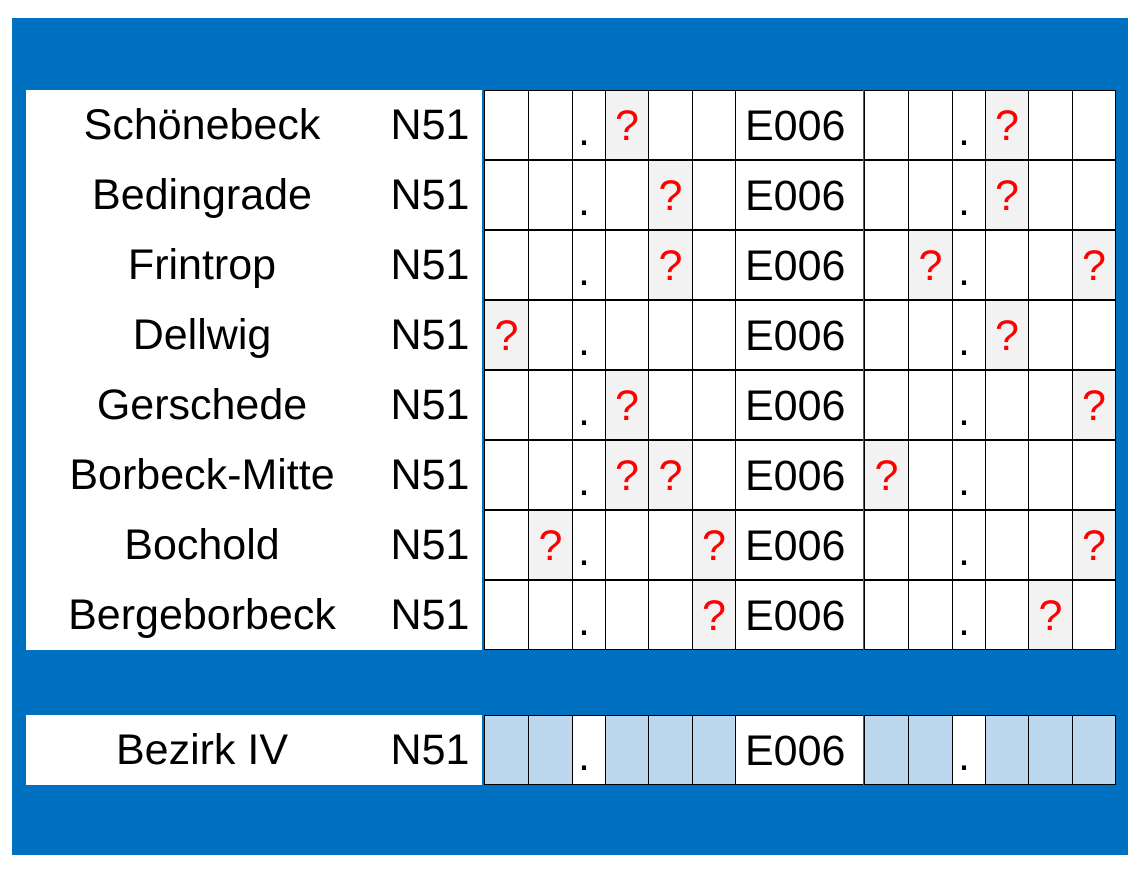 The width and height of the screenshot is (1139, 871). I want to click on location-name: Frintrop, so click(202, 265).